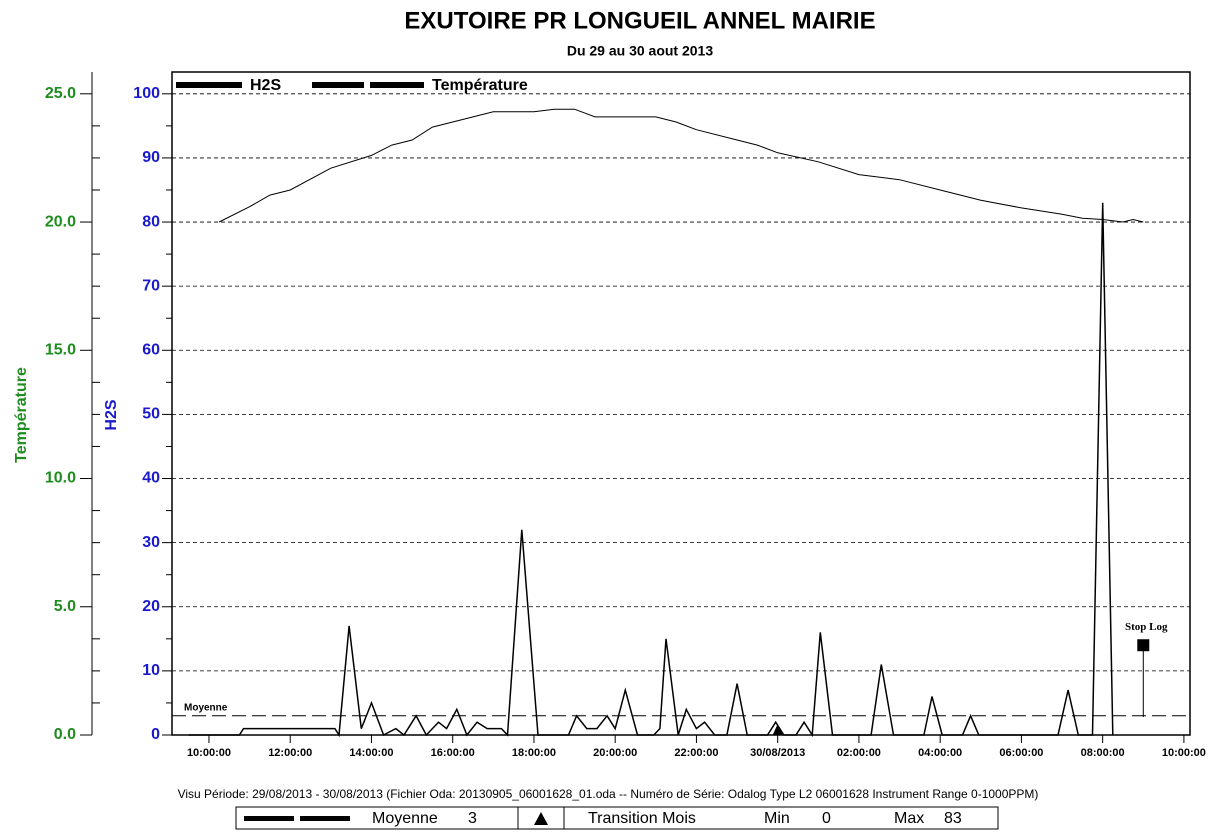 Image resolution: width=1216 pixels, height=832 pixels. Describe the element at coordinates (60, 478) in the screenshot. I see `y2-tick-label: 10.0` at that location.